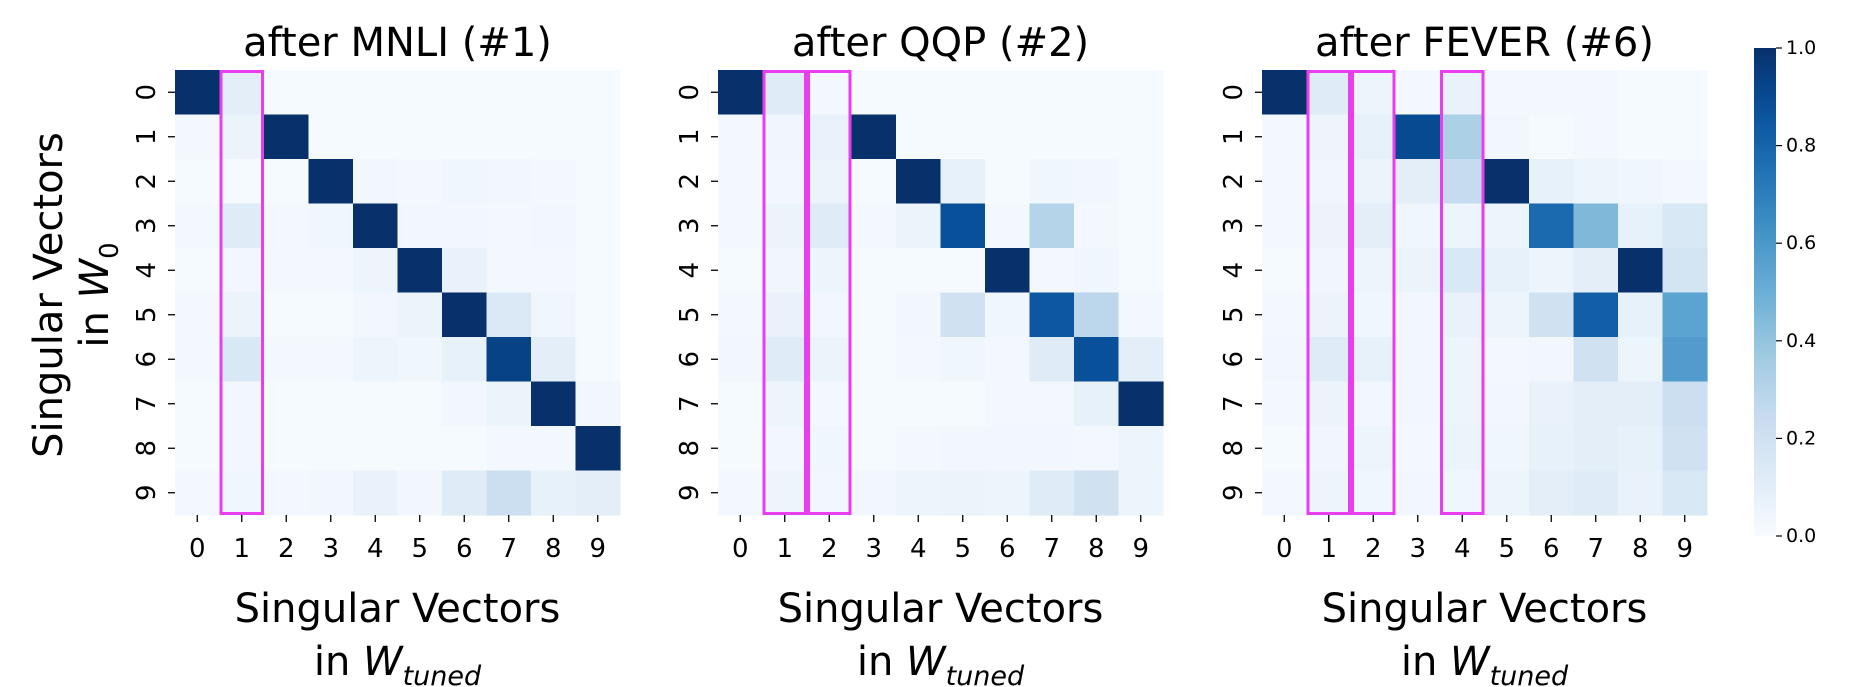  I want to click on colorbar-gradient, so click(1765, 292).